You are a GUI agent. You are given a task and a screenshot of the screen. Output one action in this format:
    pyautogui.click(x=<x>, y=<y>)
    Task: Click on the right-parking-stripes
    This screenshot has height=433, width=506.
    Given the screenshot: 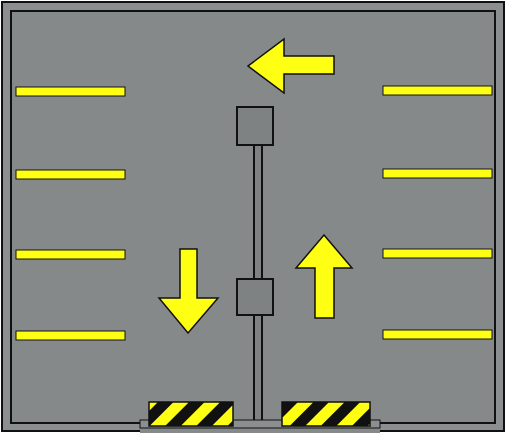 What is the action you would take?
    pyautogui.click(x=437, y=212)
    